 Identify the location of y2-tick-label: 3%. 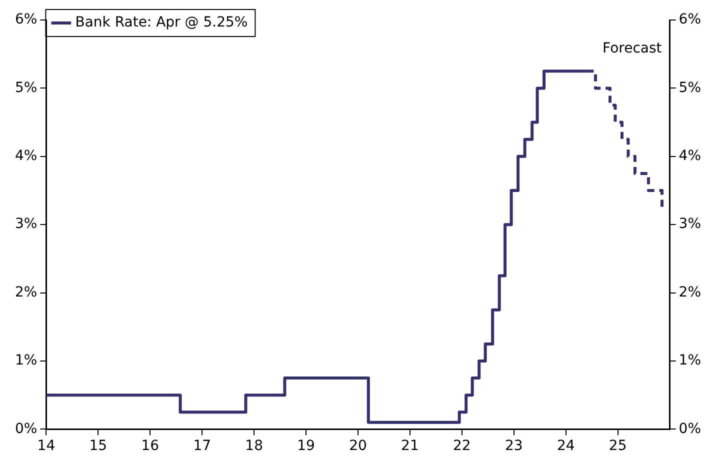
(690, 224).